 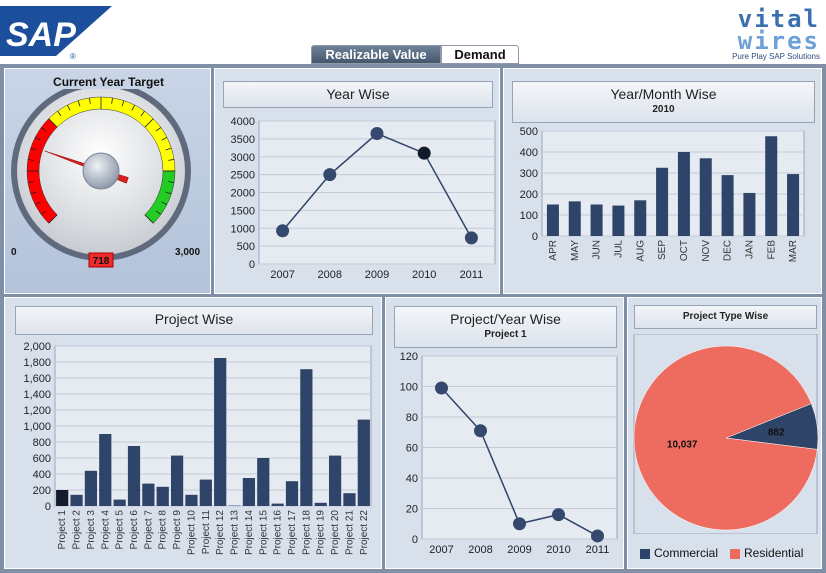 I want to click on y-tick-label: 20, so click(x=412, y=510).